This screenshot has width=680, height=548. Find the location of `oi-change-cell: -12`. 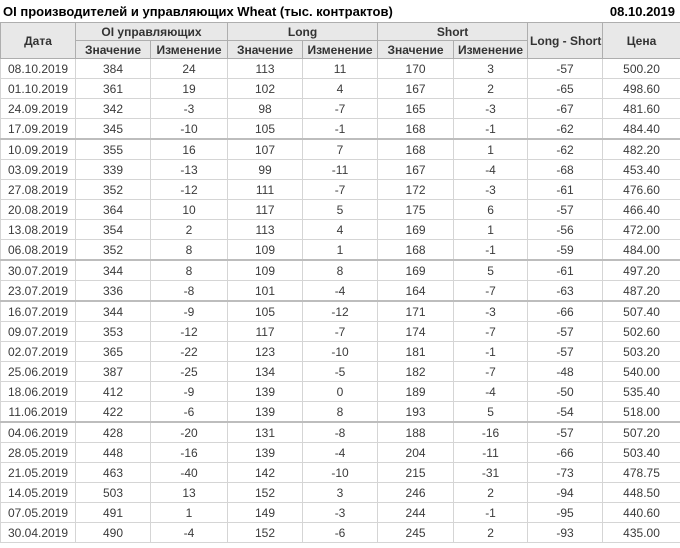

oi-change-cell: -12 is located at coordinates (189, 189).